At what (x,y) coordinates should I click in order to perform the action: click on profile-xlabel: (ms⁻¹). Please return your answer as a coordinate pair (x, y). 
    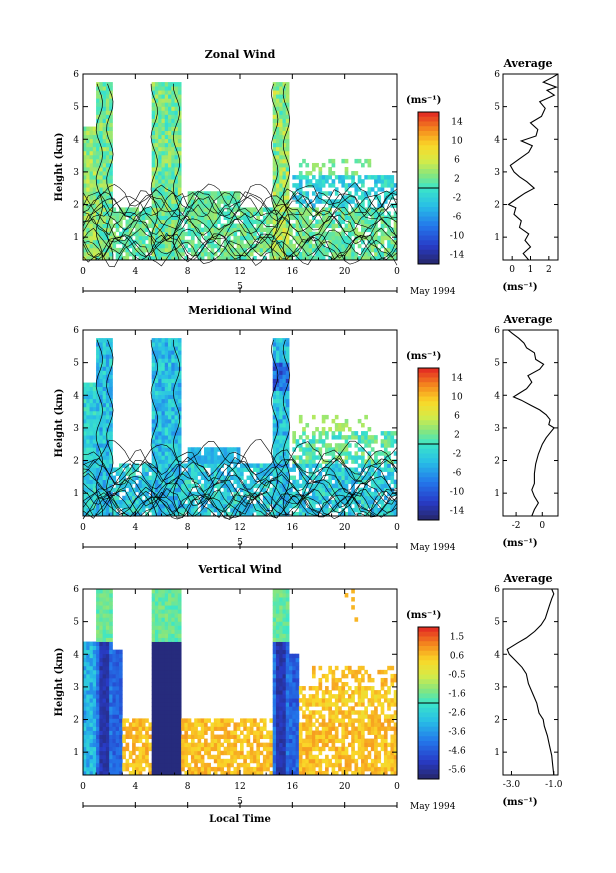
    Looking at the image, I should click on (519, 287).